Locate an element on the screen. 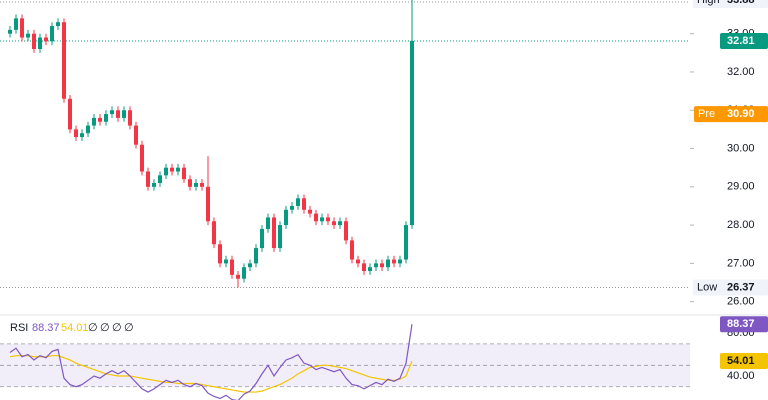 The image size is (768, 400). pre-badge-label: Pre is located at coordinates (706, 114).